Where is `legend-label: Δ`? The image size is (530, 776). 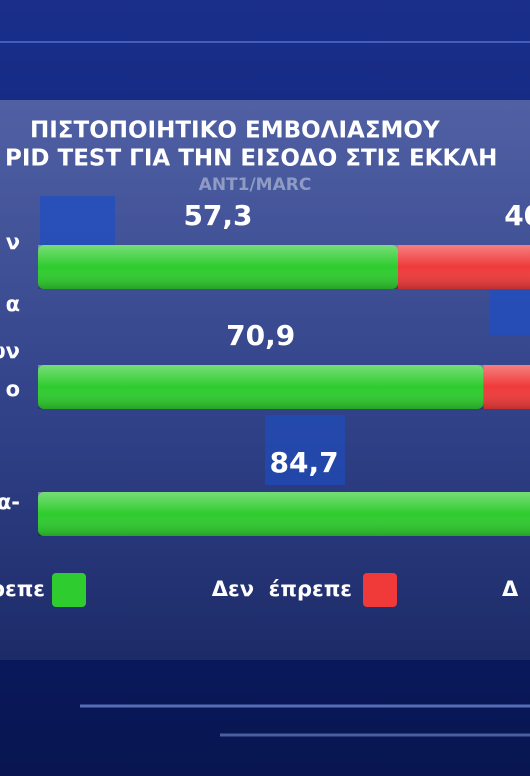
legend-label: Δ is located at coordinates (510, 589).